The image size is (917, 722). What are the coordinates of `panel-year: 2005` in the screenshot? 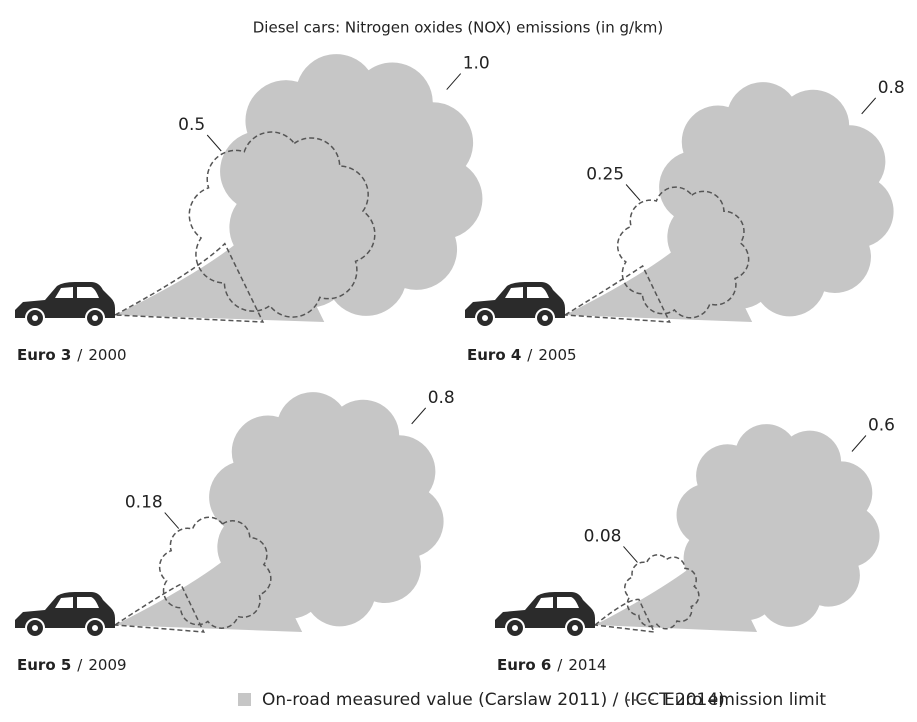 It's located at (557, 355).